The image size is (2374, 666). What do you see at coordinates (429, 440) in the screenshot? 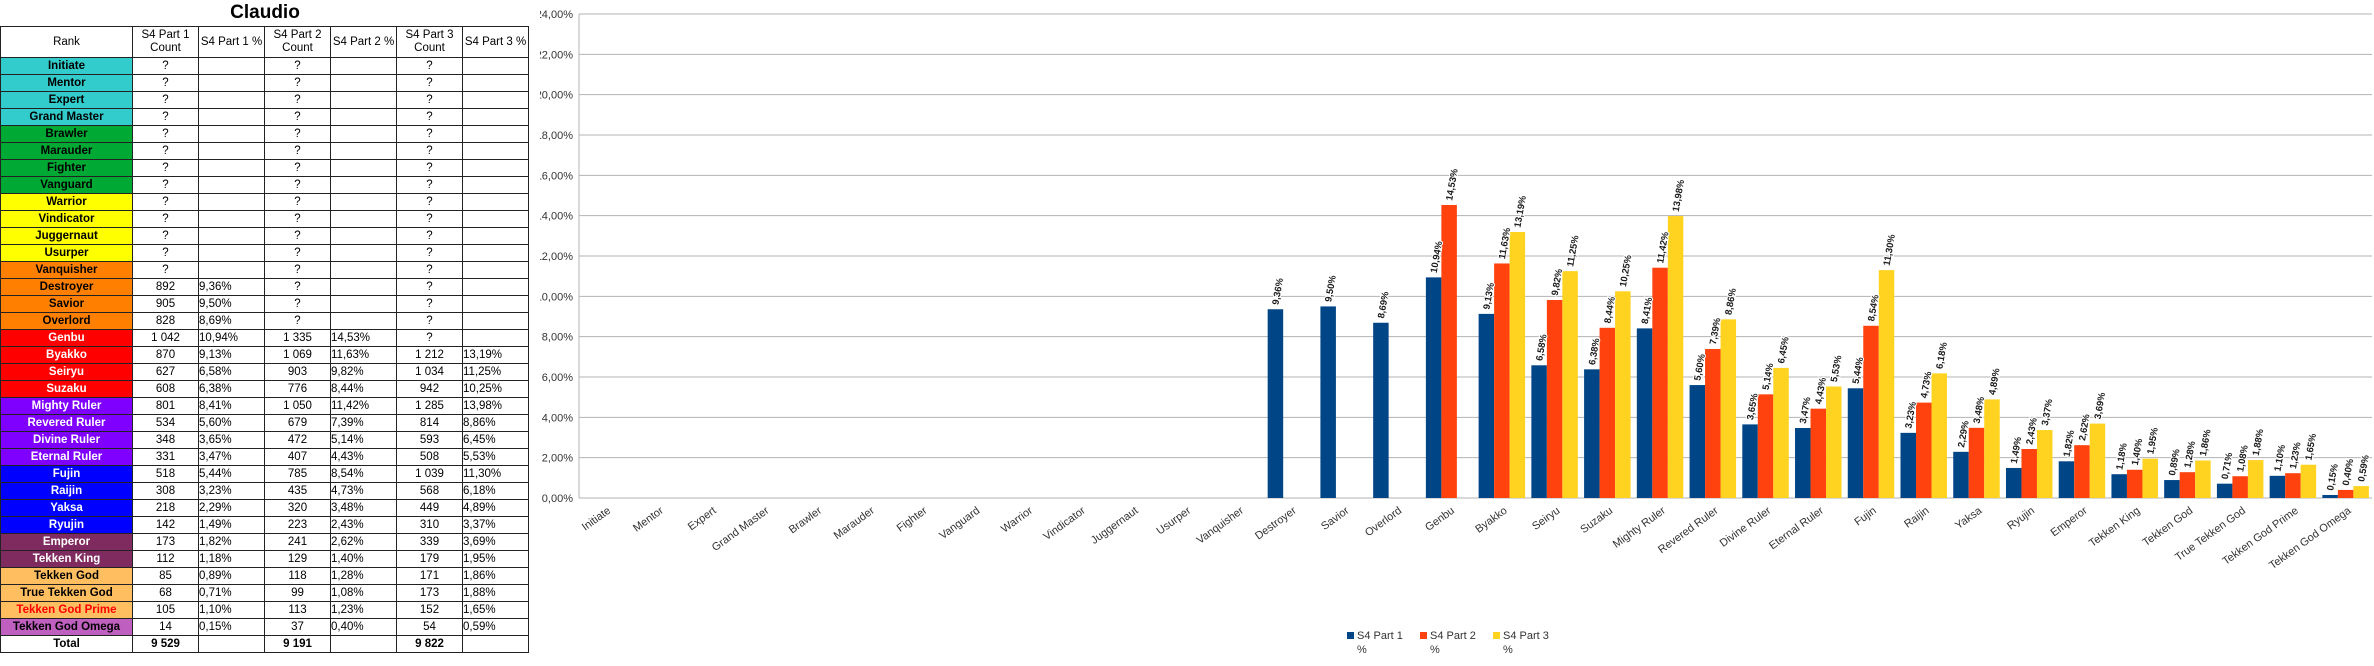
I see `count-cell: 593` at bounding box center [429, 440].